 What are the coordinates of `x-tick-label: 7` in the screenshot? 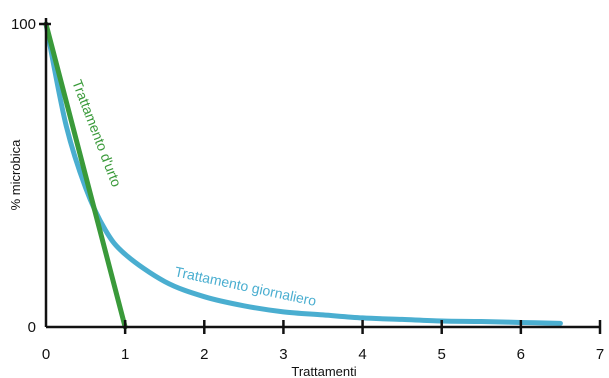 It's located at (600, 354).